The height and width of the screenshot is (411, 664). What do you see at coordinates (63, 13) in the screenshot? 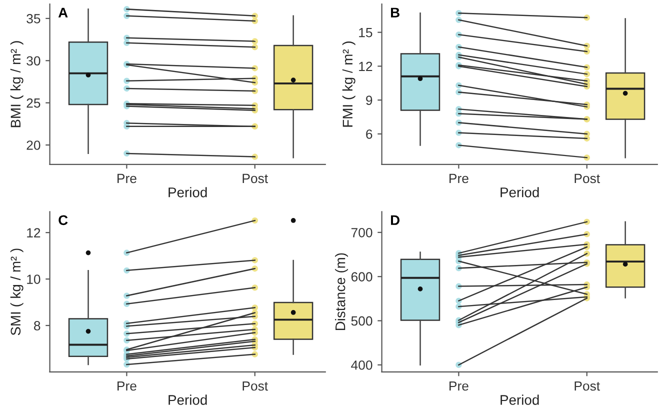
I see `chart-title: A` at bounding box center [63, 13].